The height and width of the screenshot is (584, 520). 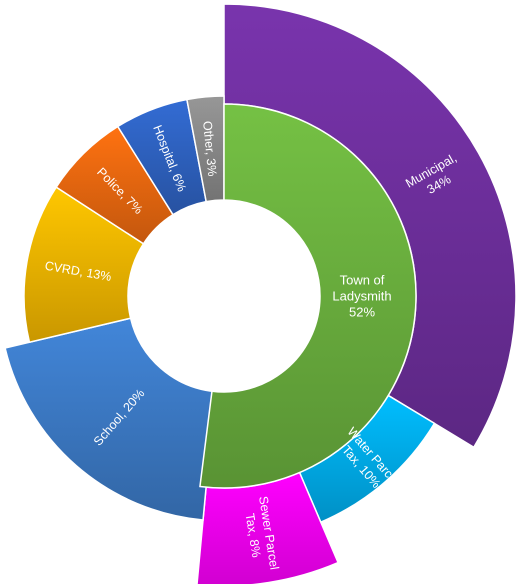 What do you see at coordinates (209, 148) in the screenshot?
I see `label-other: Other, 3%` at bounding box center [209, 148].